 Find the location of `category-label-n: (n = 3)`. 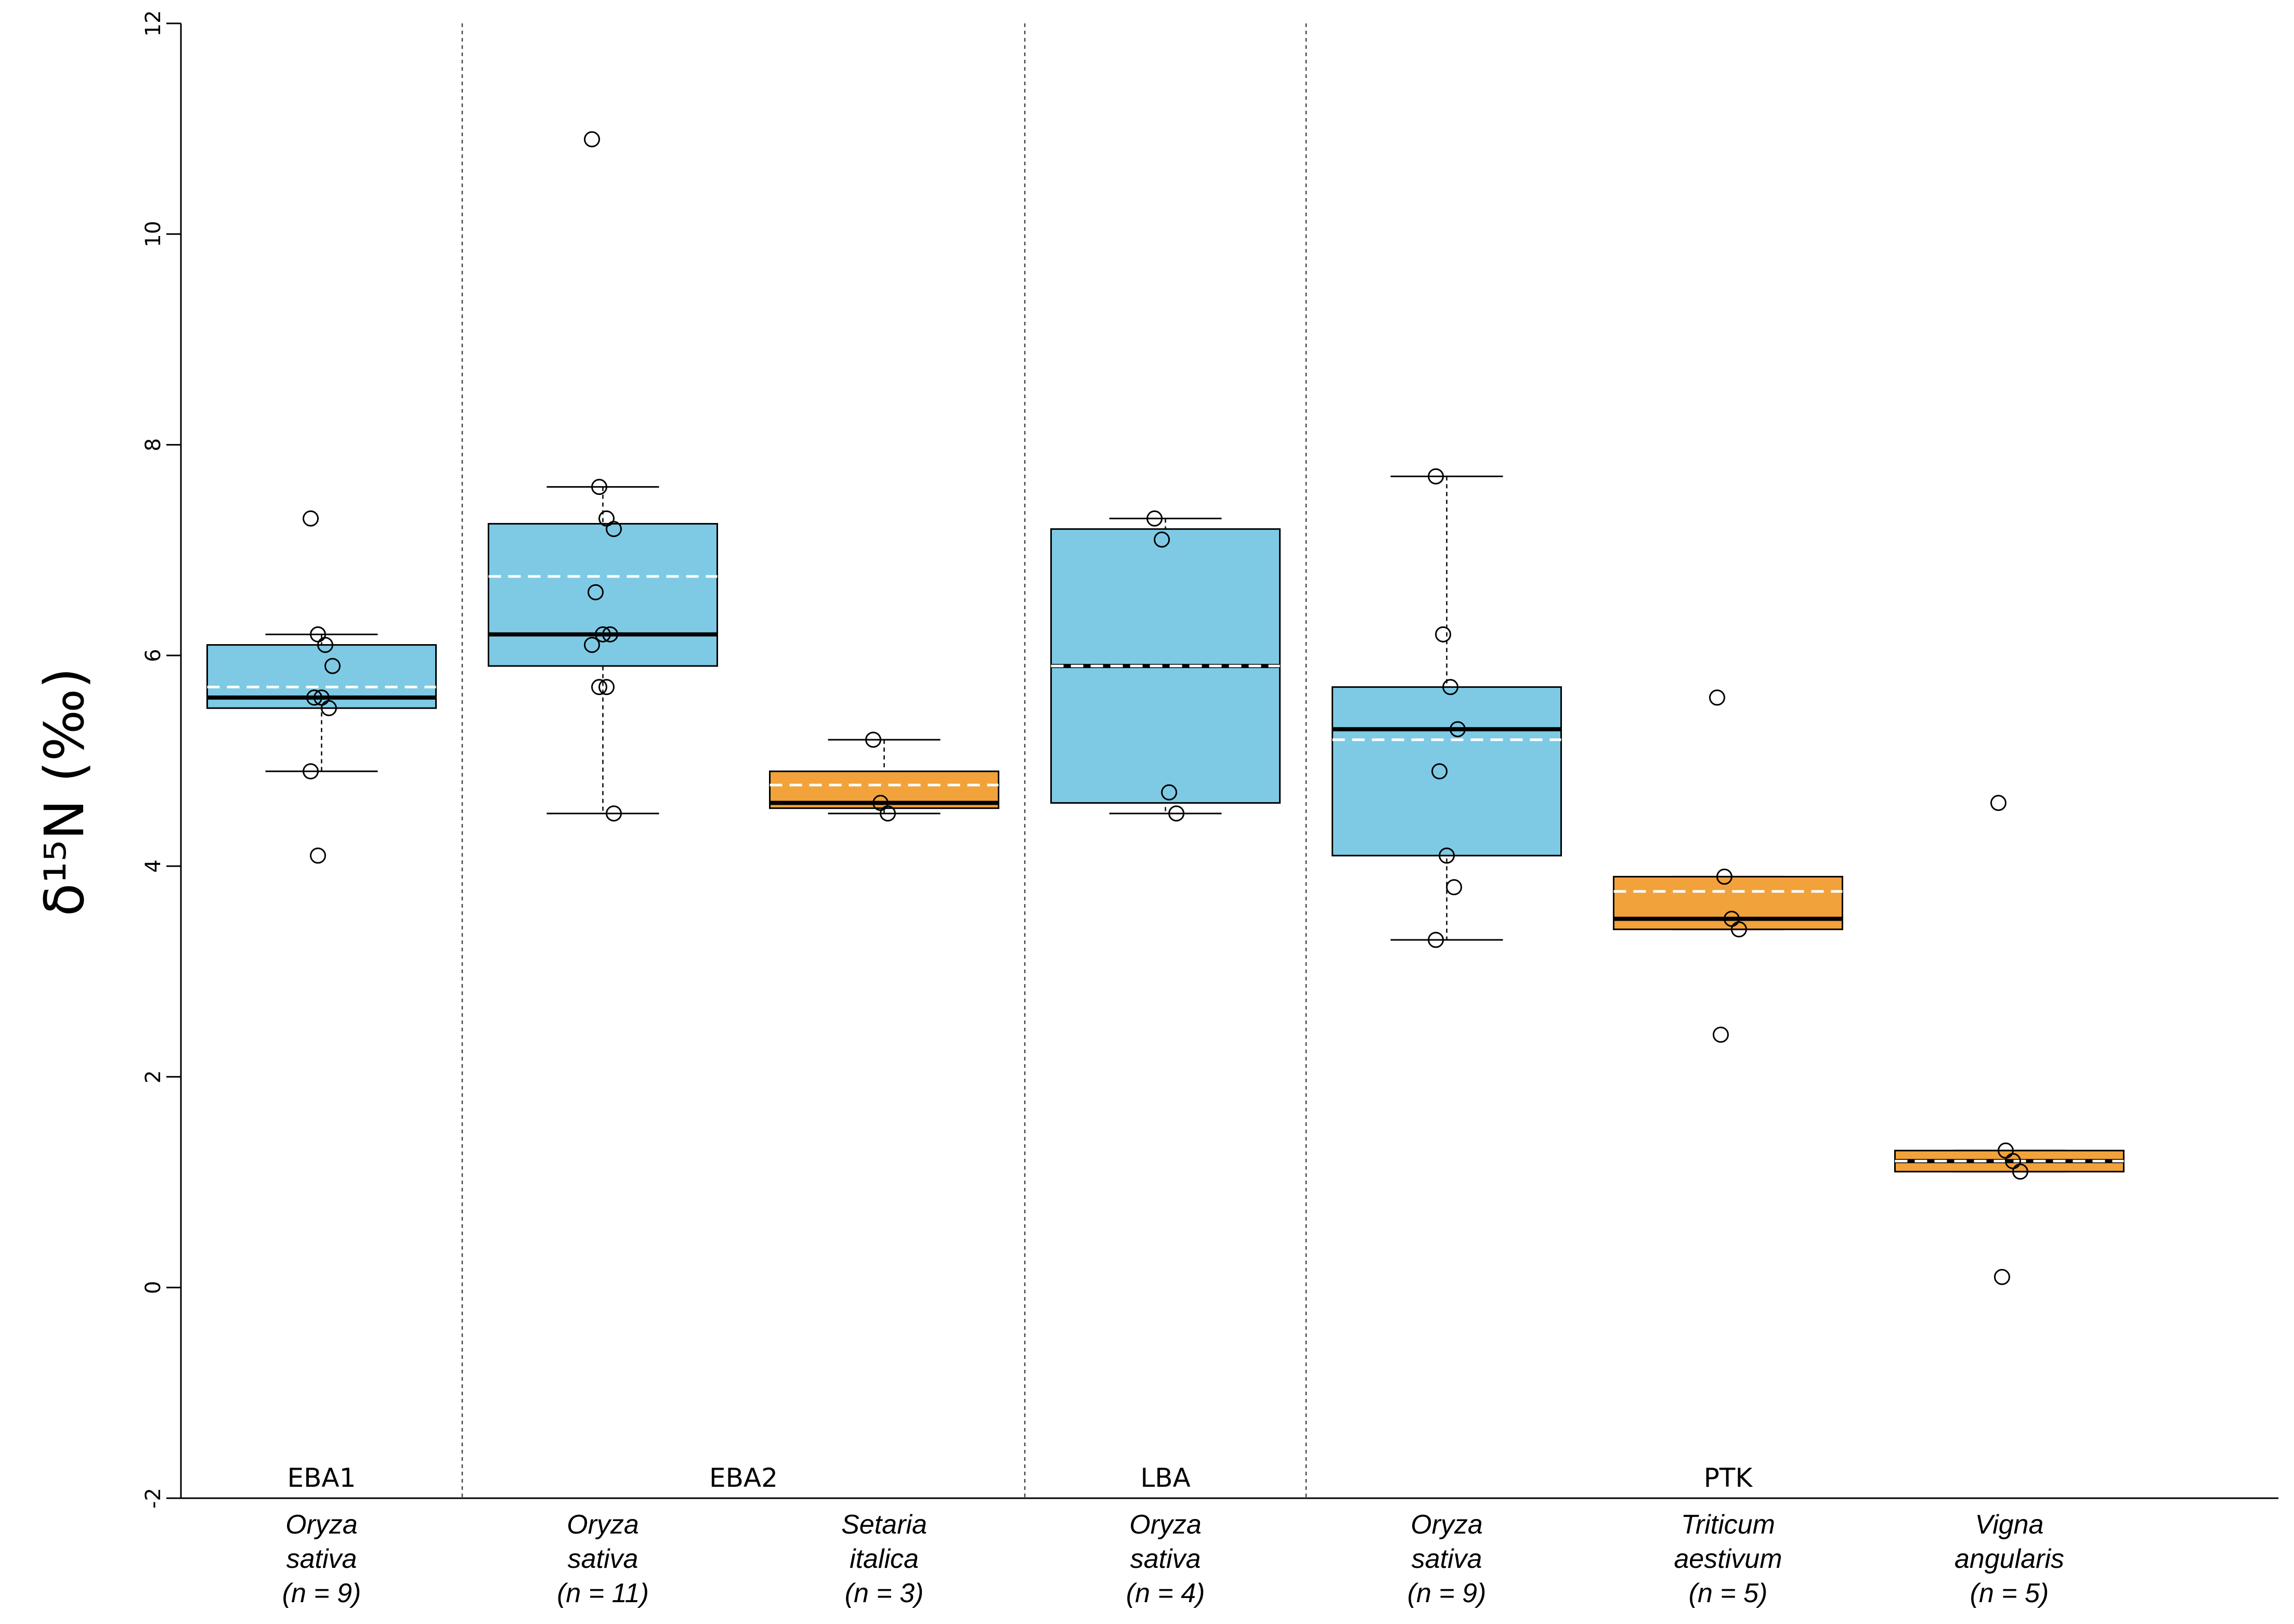

category-label-n: (n = 3) is located at coordinates (884, 1593).